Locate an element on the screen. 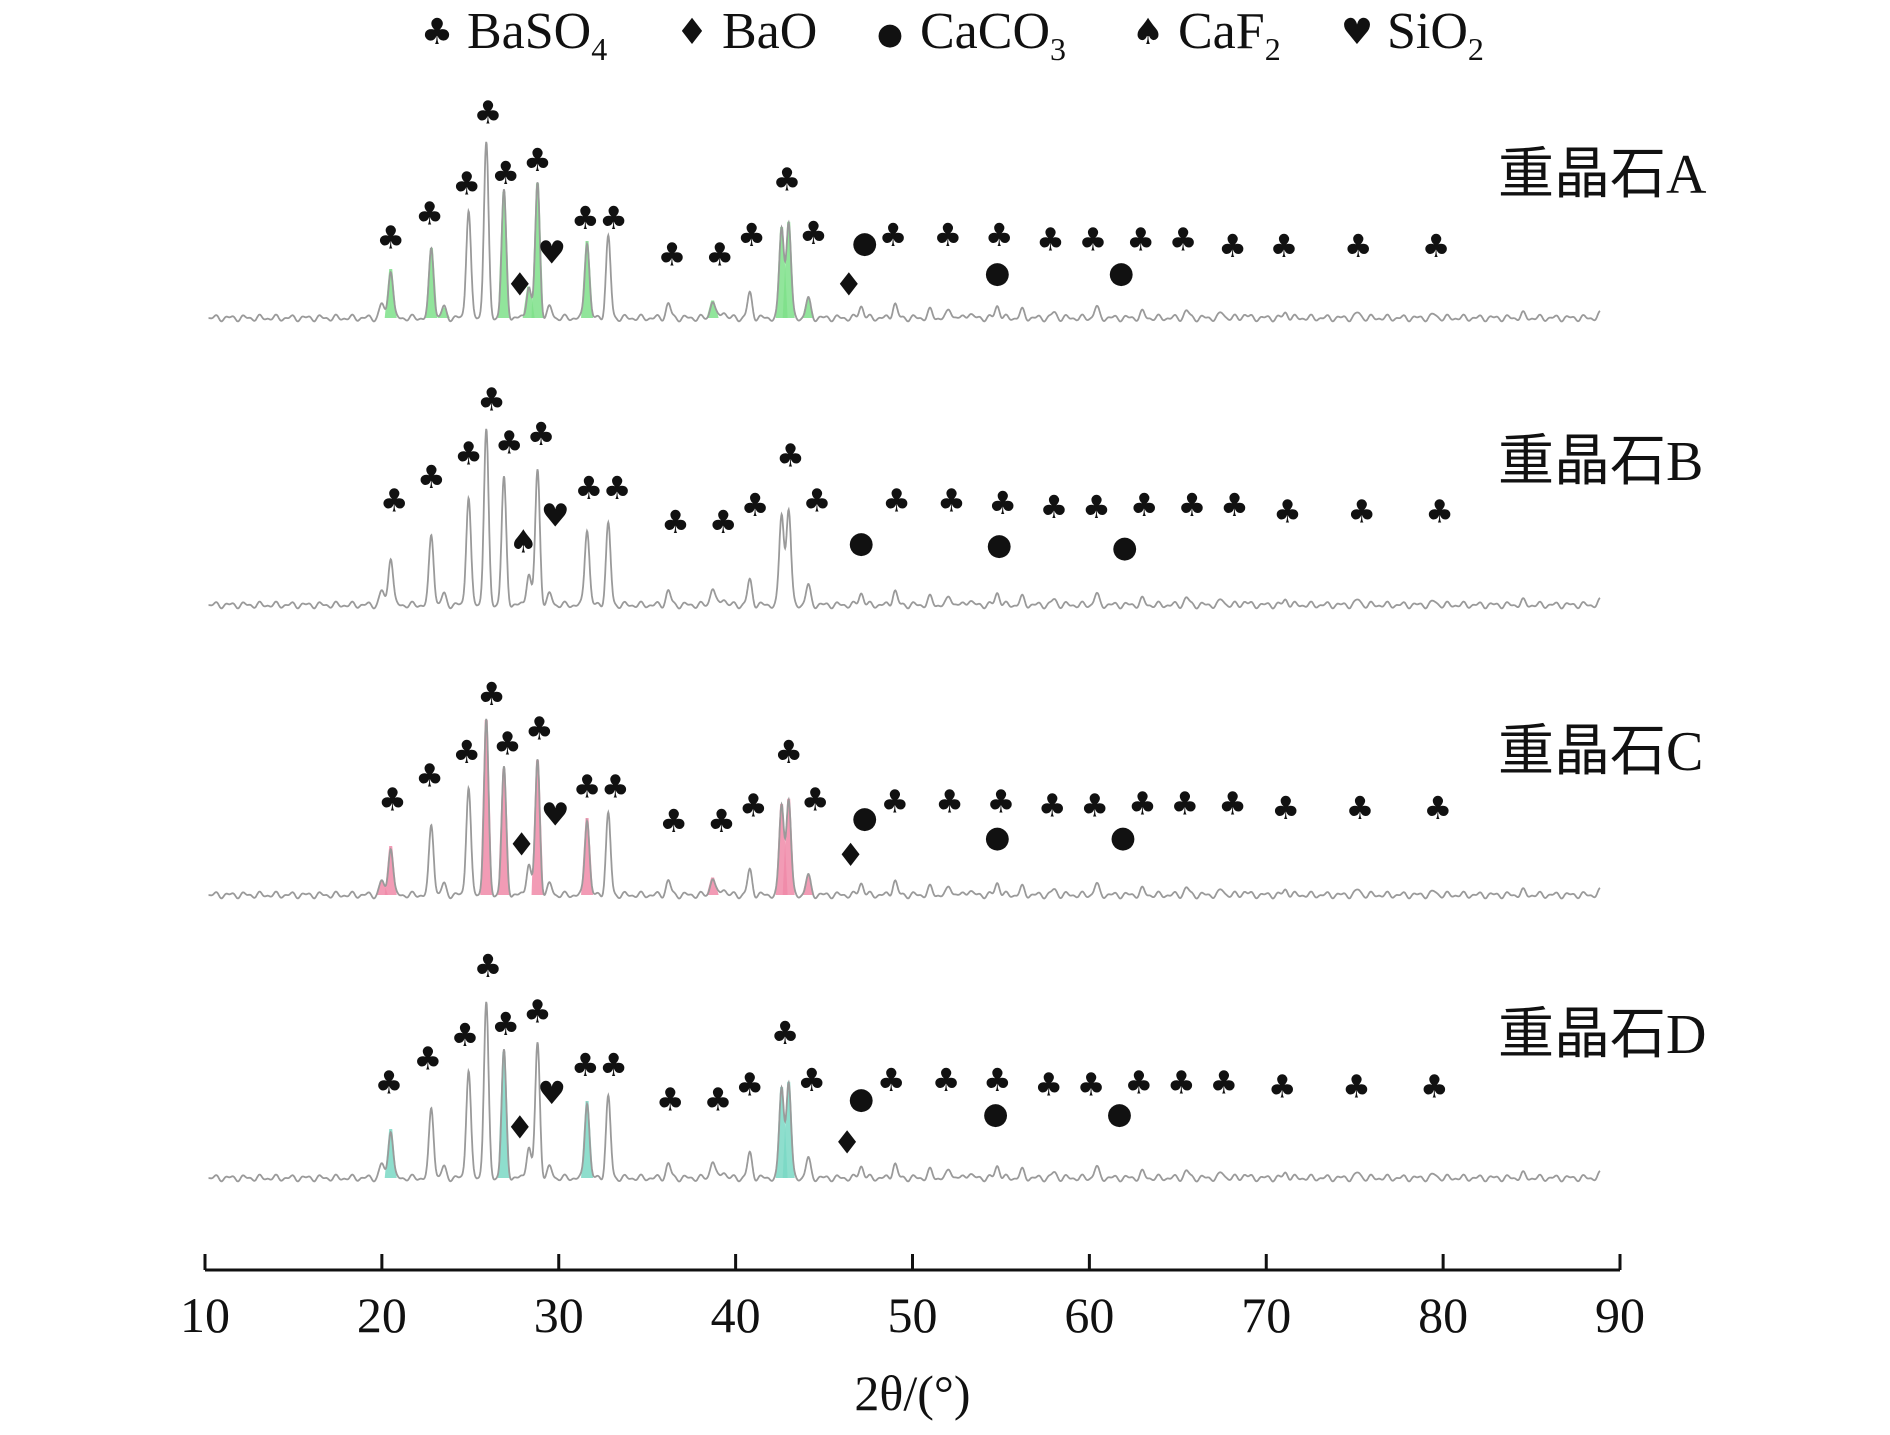 Image resolution: width=1890 pixels, height=1435 pixels. legend-label-main: CaF is located at coordinates (1221, 31).